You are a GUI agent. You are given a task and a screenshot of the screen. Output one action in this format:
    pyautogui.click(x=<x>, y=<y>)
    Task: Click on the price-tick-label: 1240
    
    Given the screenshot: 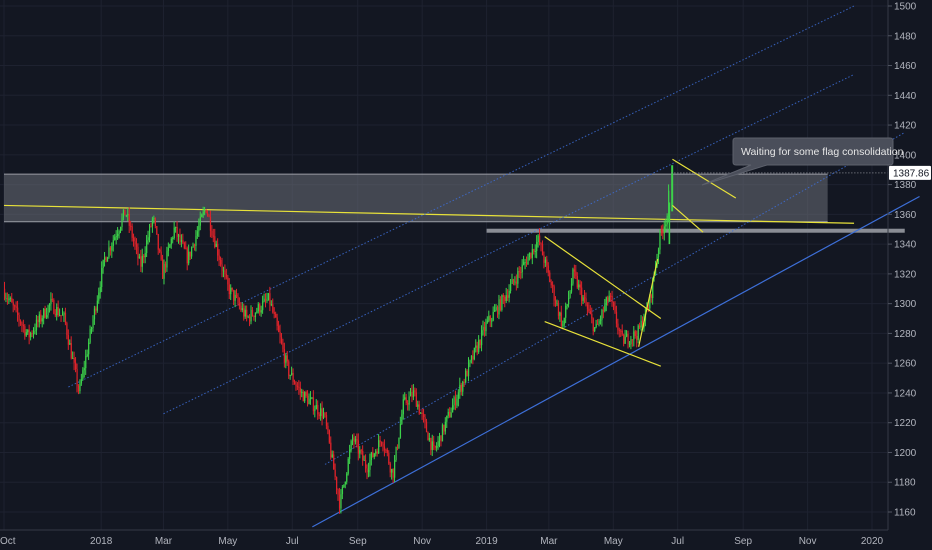 What is the action you would take?
    pyautogui.click(x=905, y=393)
    